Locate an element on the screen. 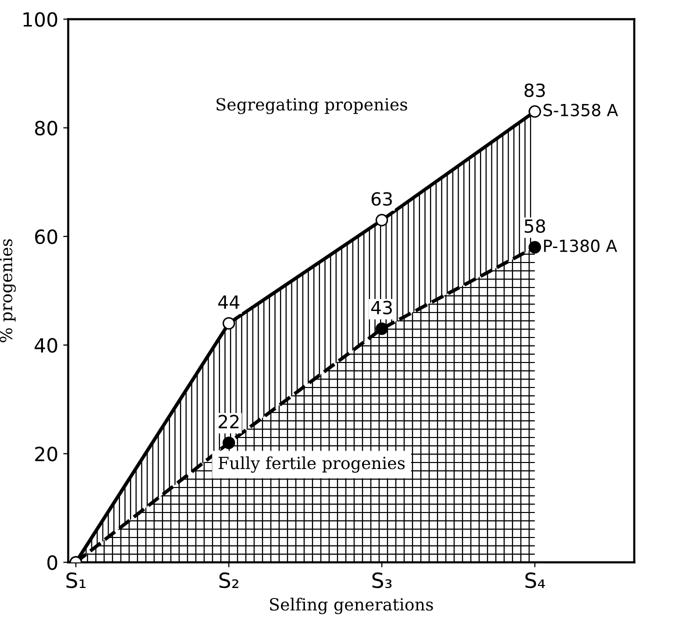 This screenshot has height=639, width=682. annotation: Fully fertile progenies is located at coordinates (311, 464).